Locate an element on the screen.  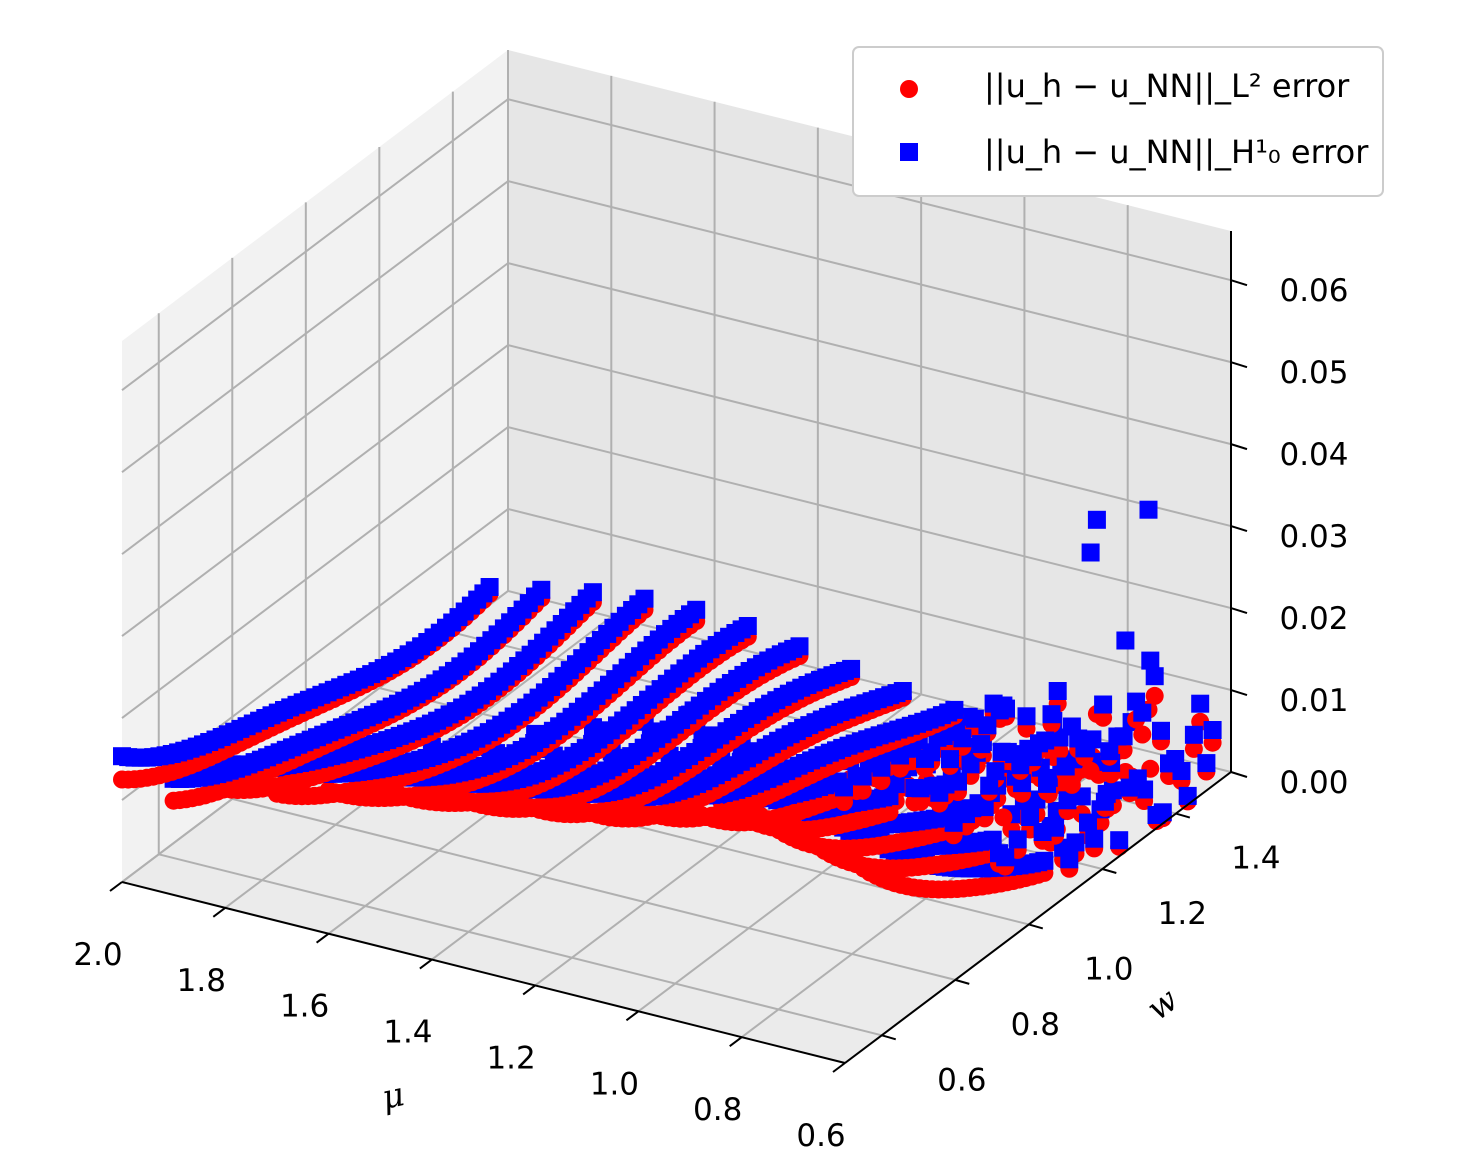
legend-label-l2: ||u_h − u_NN||_L² error is located at coordinates (1167, 86).